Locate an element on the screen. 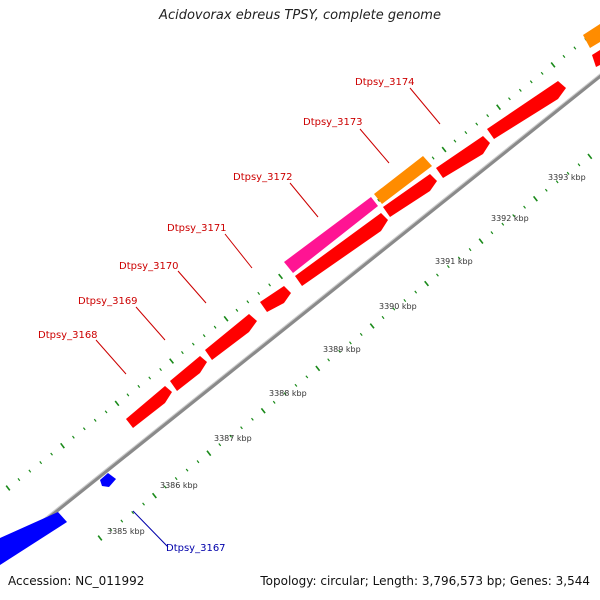 This screenshot has height=600, width=600. label-dtpsy-3173: Dtpsy_3173 is located at coordinates (333, 122).